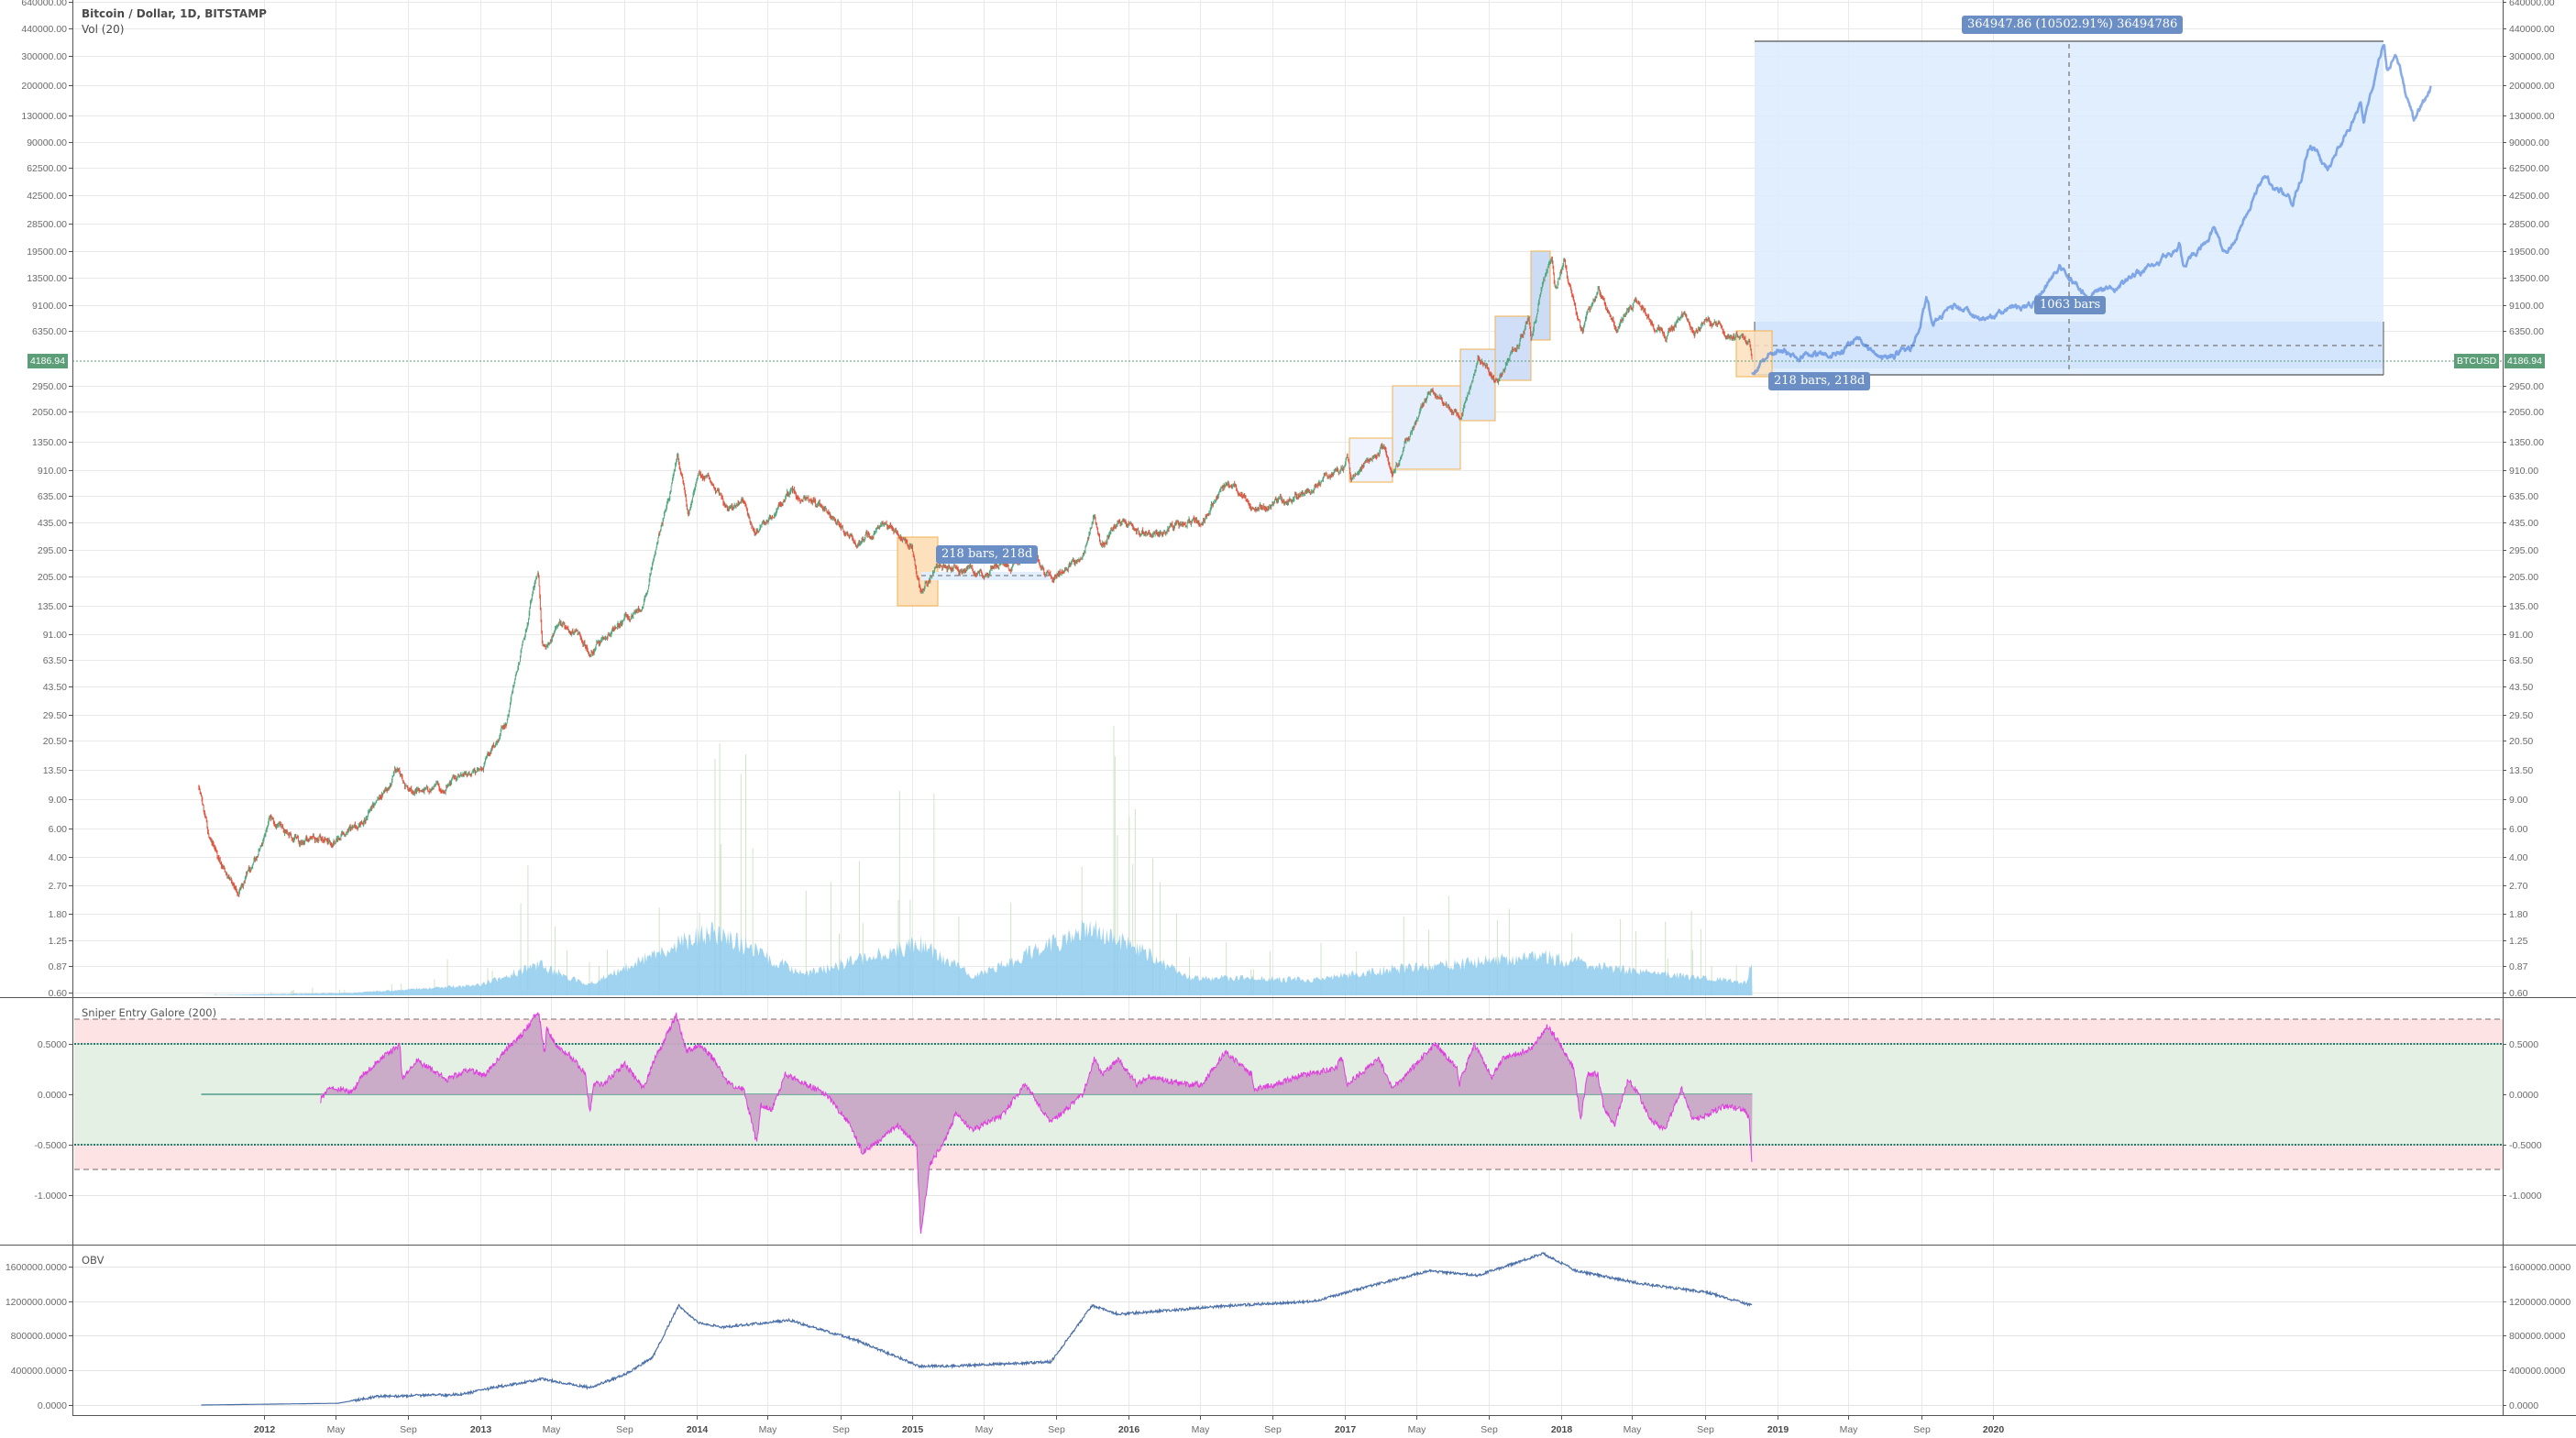 This screenshot has width=2576, height=1438. Describe the element at coordinates (58, 857) in the screenshot. I see `left-price-label: 4.00` at that location.